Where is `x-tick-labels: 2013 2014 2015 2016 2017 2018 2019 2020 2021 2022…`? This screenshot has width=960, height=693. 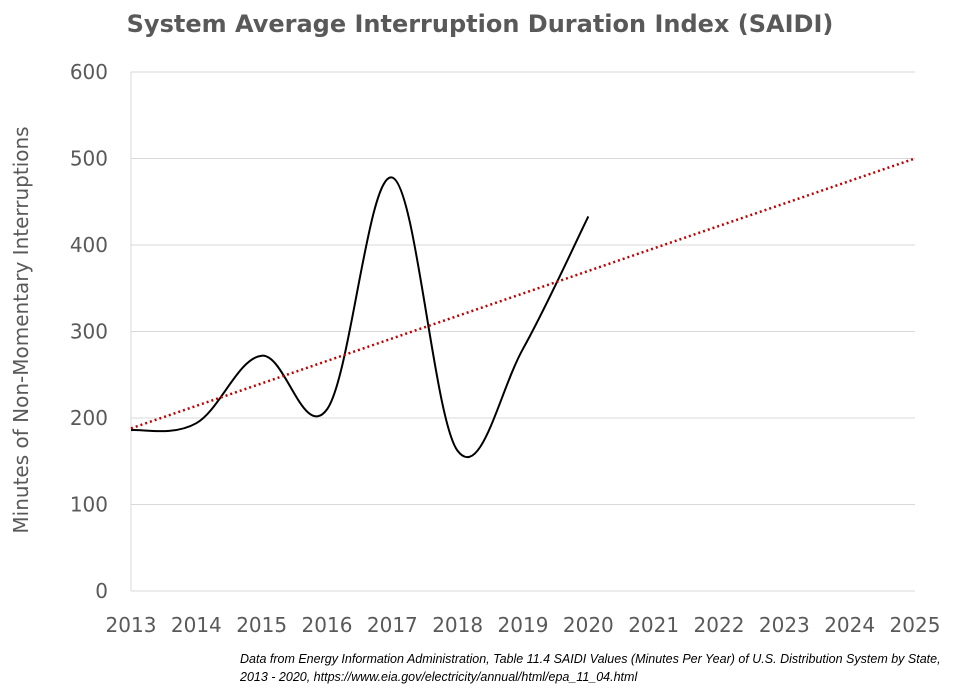 x-tick-labels: 2013 2014 2015 2016 2017 2018 2019 2020 2021 2022… is located at coordinates (523, 625).